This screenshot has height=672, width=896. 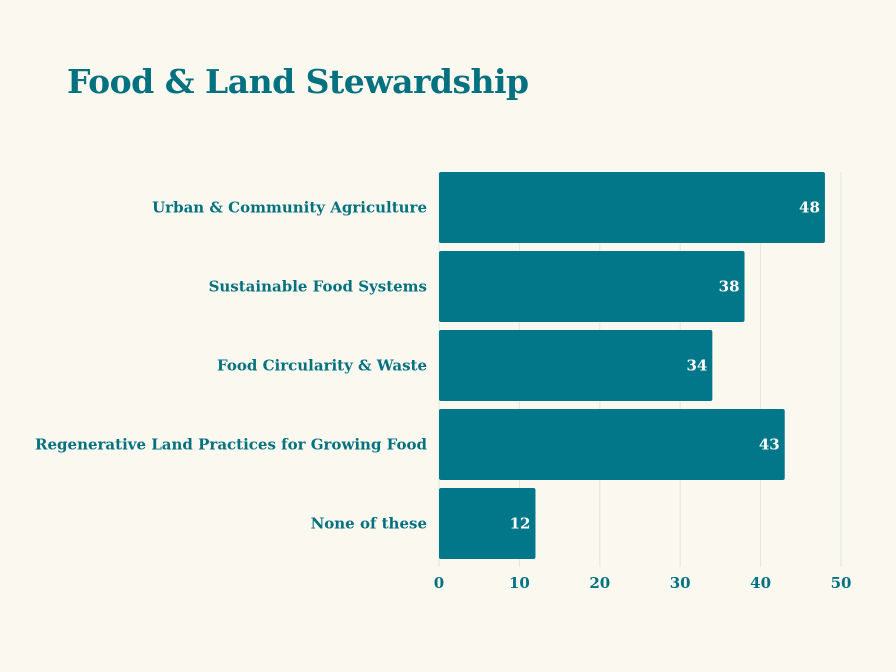 I want to click on value-label: 12, so click(x=520, y=524).